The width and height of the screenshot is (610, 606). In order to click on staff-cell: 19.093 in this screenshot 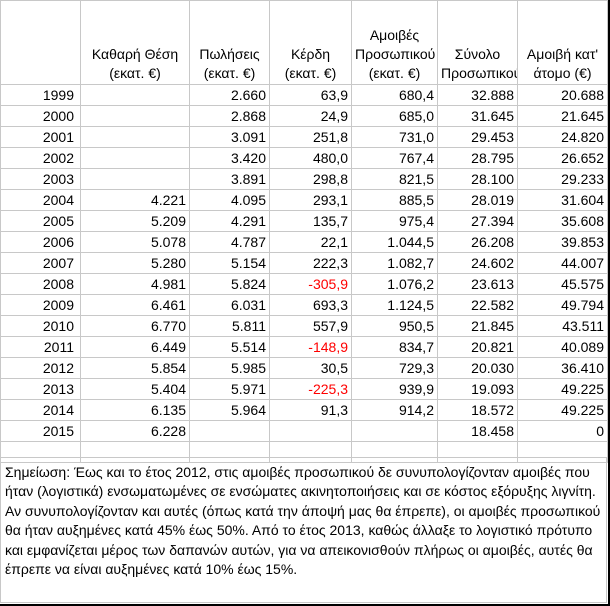, I will do `click(477, 389)`.